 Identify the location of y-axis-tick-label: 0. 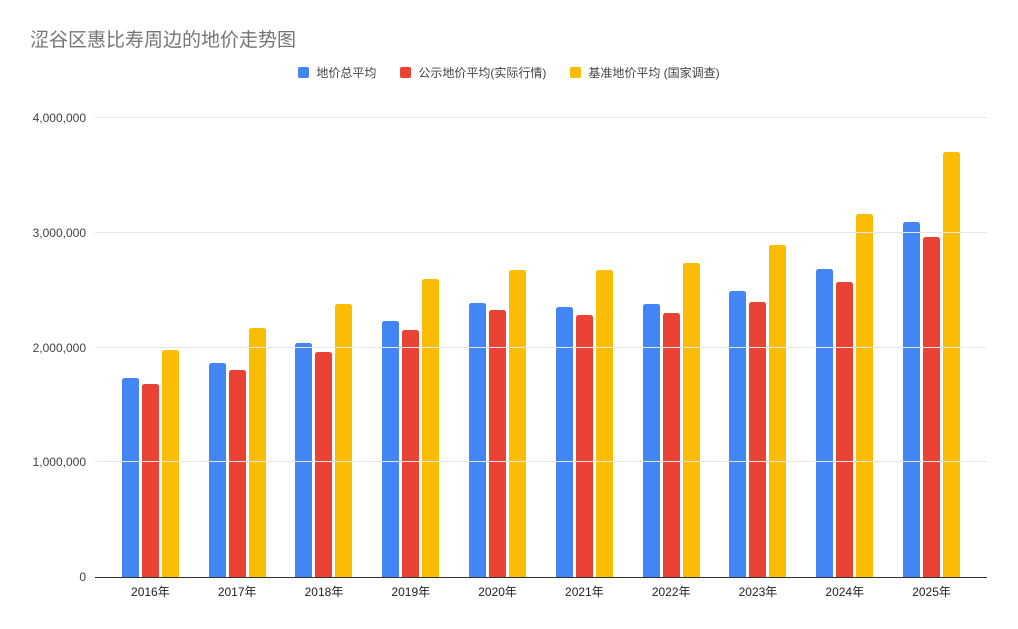
(82, 577).